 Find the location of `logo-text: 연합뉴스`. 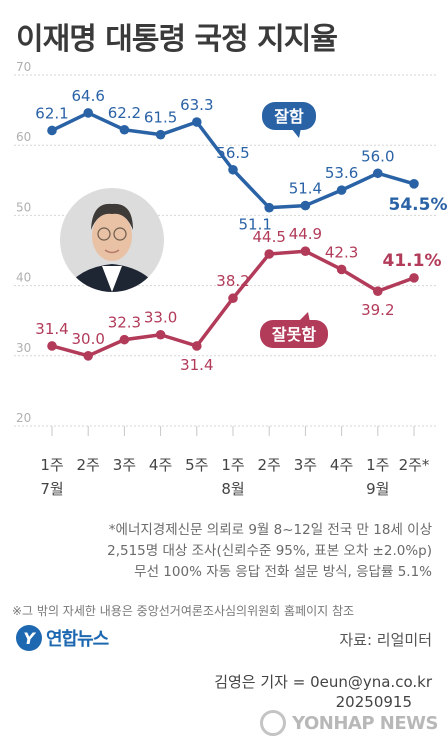

logo-text: 연합뉴스 is located at coordinates (77, 639).